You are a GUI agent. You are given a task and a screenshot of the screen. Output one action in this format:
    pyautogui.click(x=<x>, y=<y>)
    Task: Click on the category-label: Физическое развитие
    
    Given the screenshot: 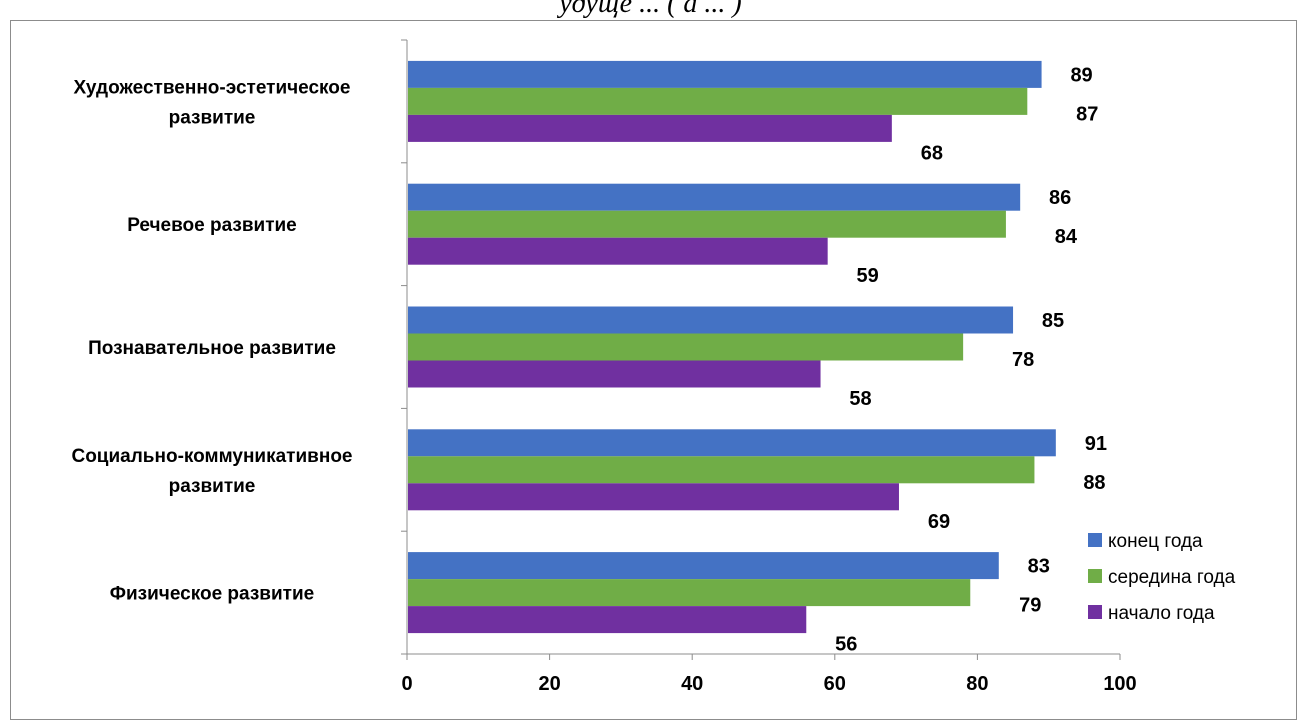 What is the action you would take?
    pyautogui.click(x=212, y=594)
    